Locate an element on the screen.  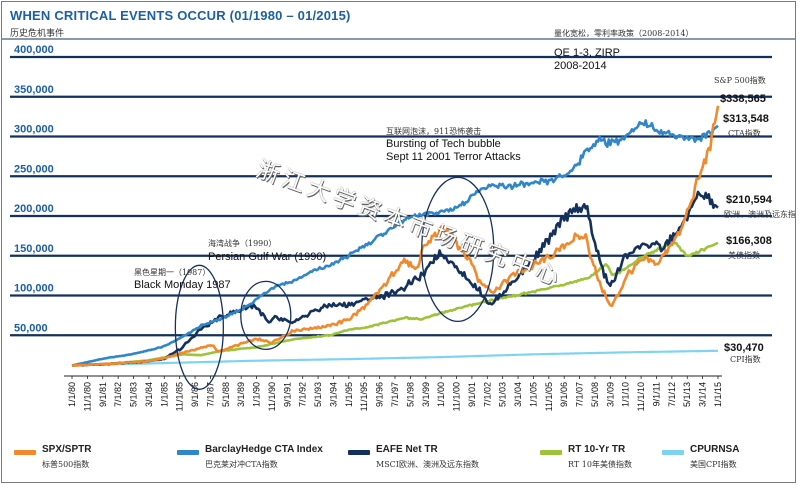
y-tick-label: 150,000 is located at coordinates (34, 249).